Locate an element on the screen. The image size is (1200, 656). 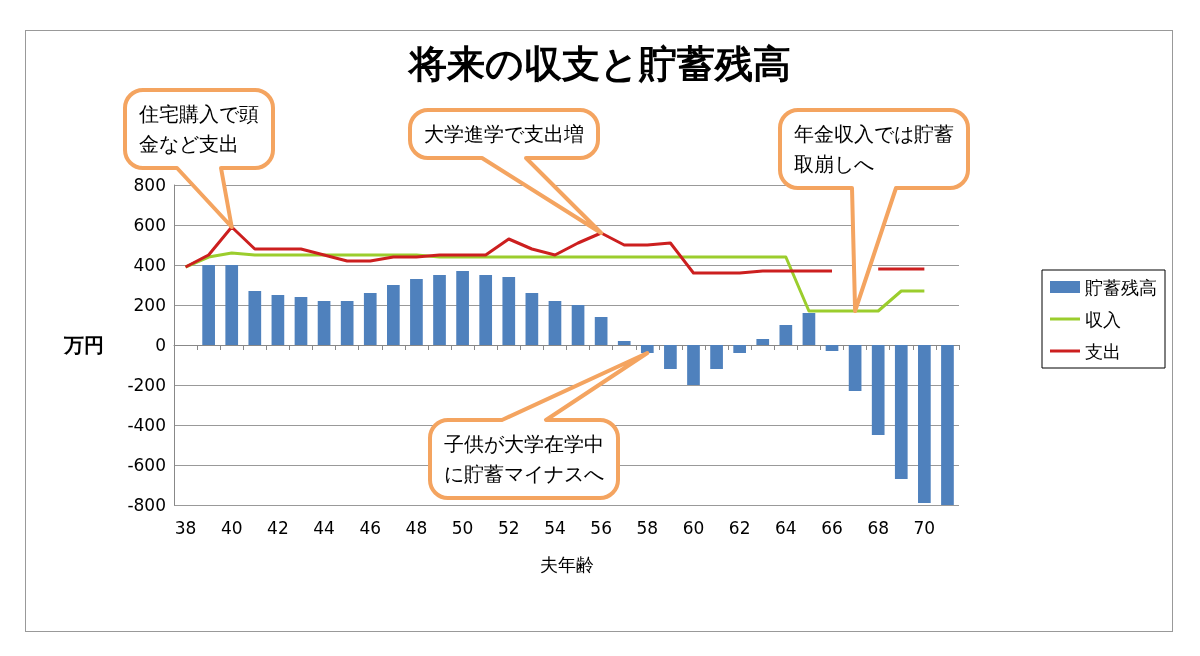
text: 年金収入では貯蓄取崩しへ is located at coordinates (874, 149).